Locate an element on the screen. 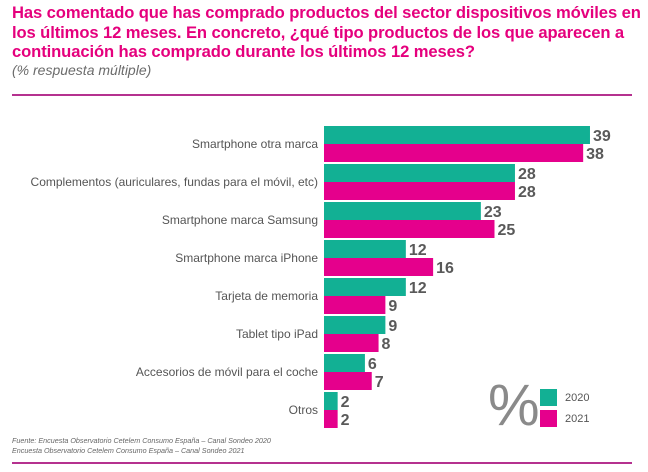 This screenshot has height=472, width=648. value-label-2021: 8 is located at coordinates (386, 344).